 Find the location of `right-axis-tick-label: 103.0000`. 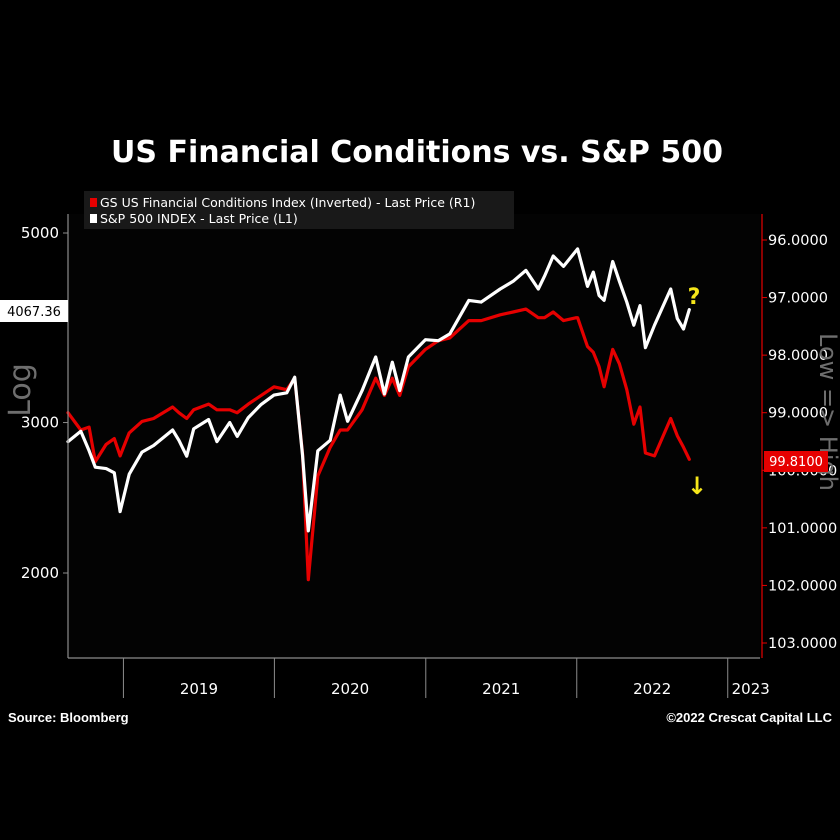

right-axis-tick-label: 103.0000 is located at coordinates (802, 644).